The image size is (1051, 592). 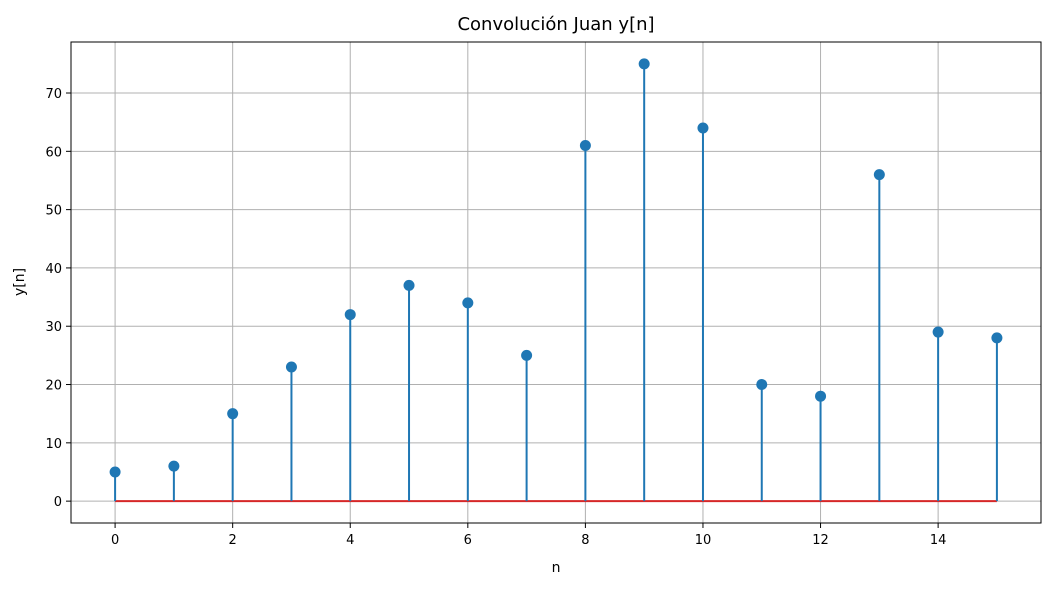 What do you see at coordinates (53, 269) in the screenshot?
I see `y-tick-label: 40` at bounding box center [53, 269].